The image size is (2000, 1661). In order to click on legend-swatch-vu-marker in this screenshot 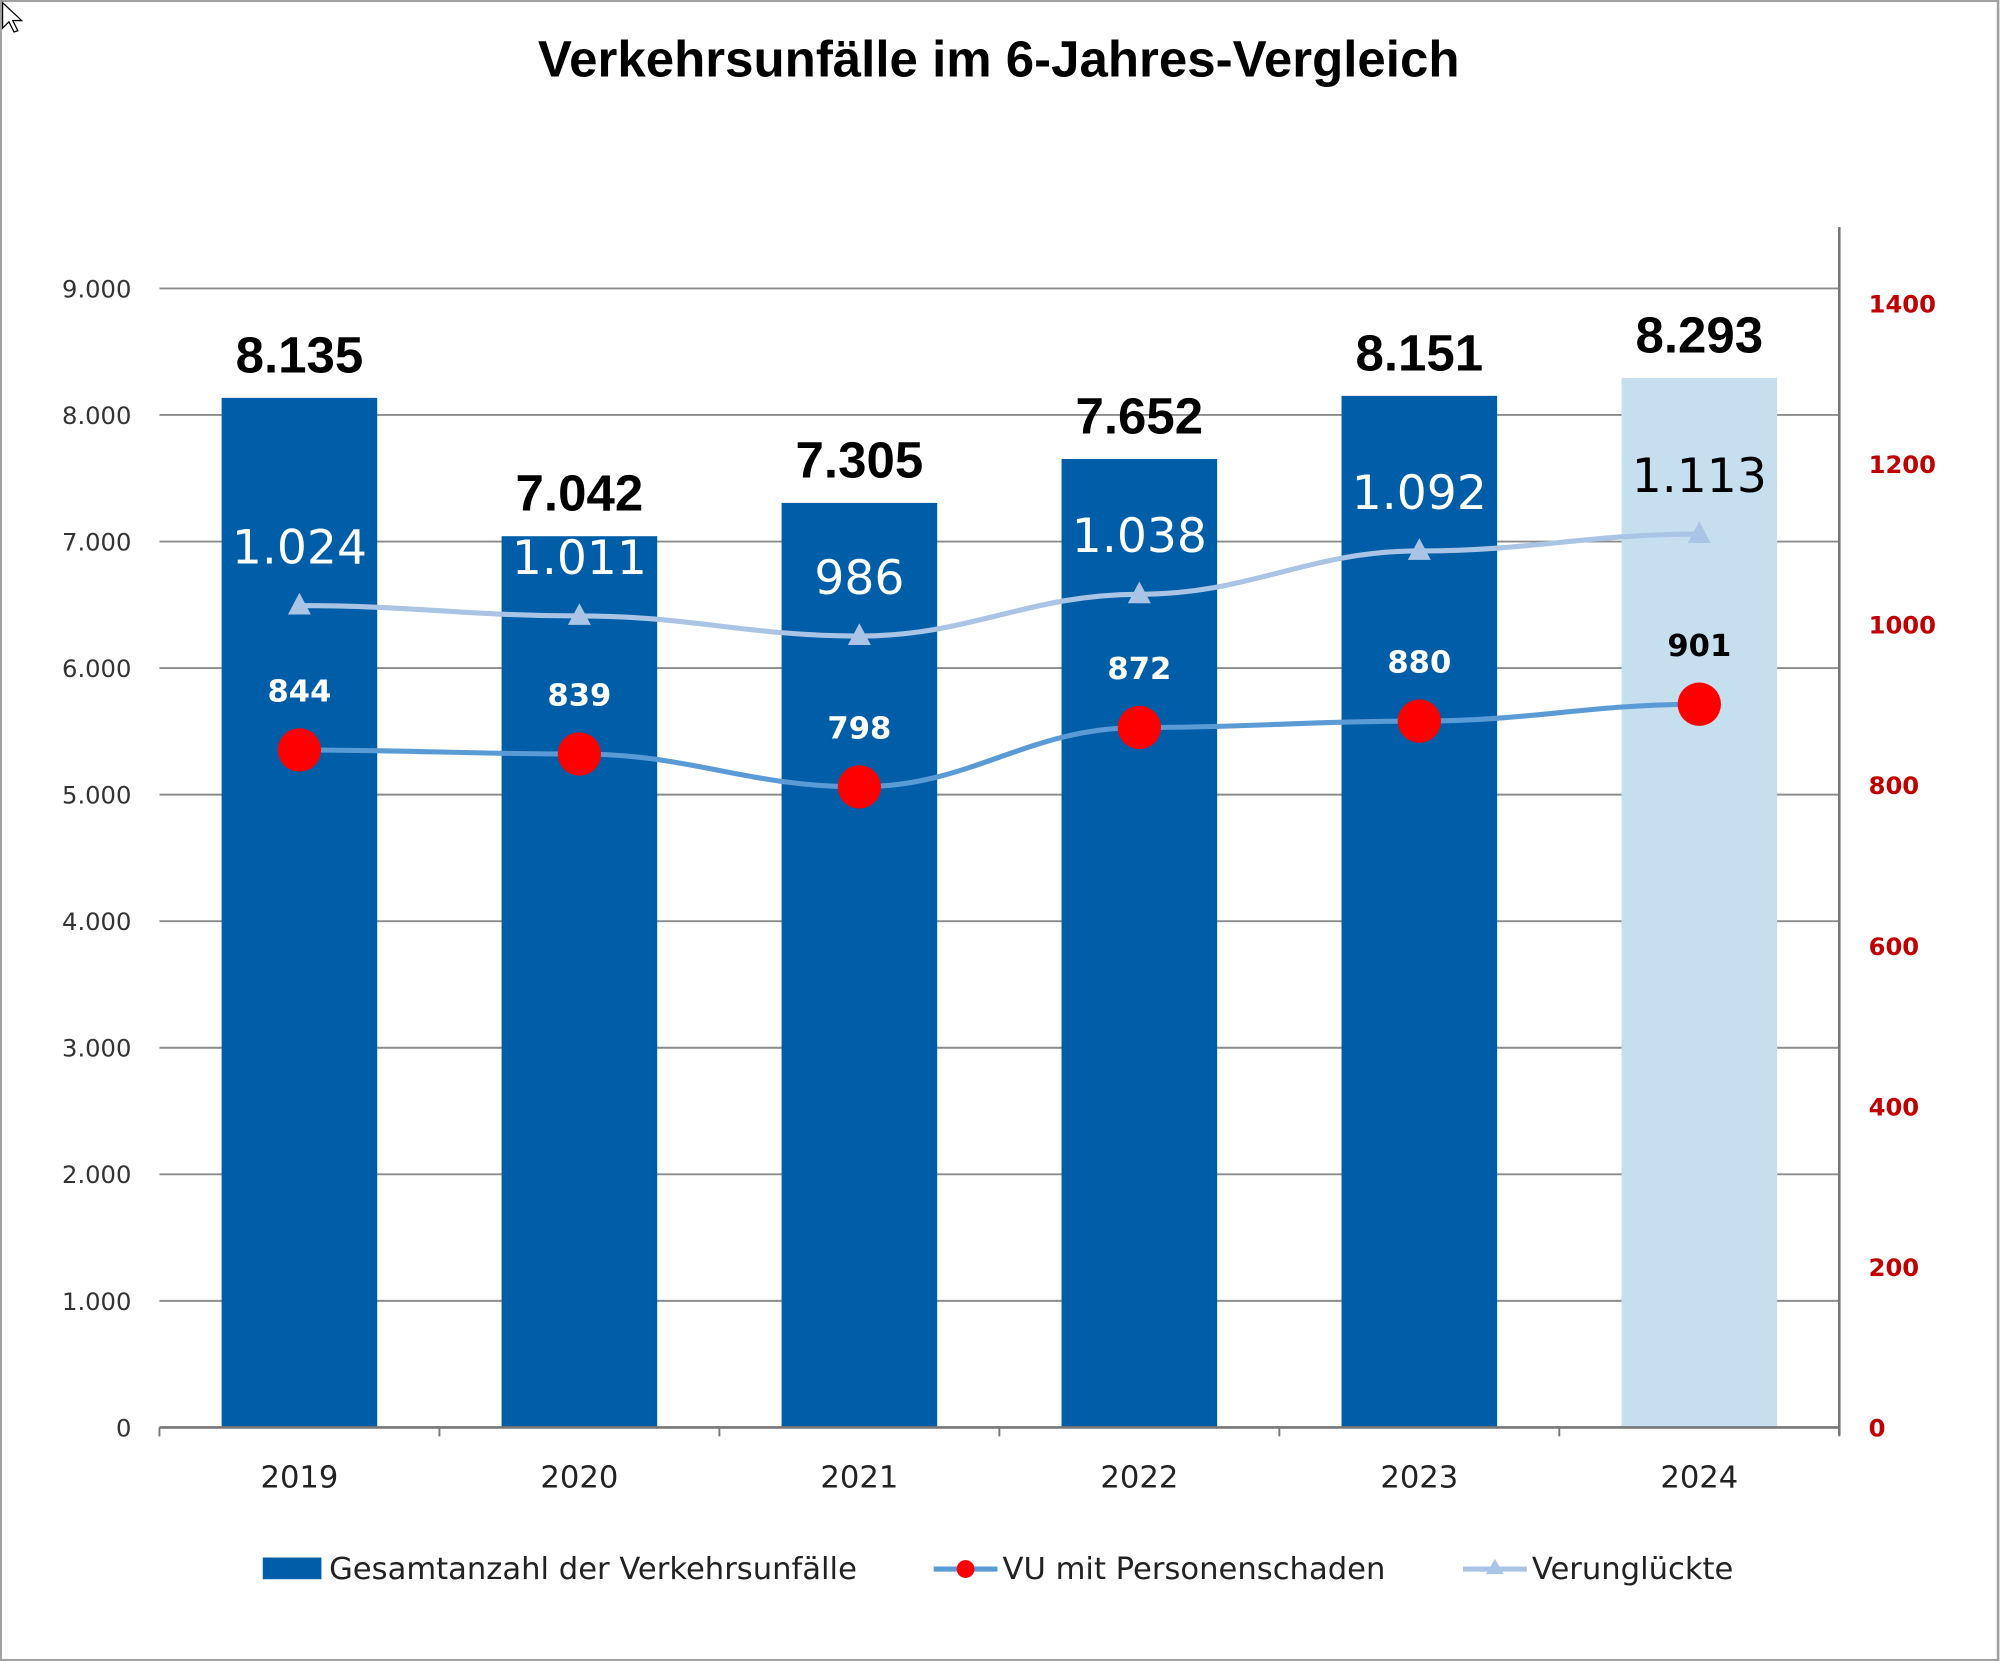, I will do `click(965, 1569)`.